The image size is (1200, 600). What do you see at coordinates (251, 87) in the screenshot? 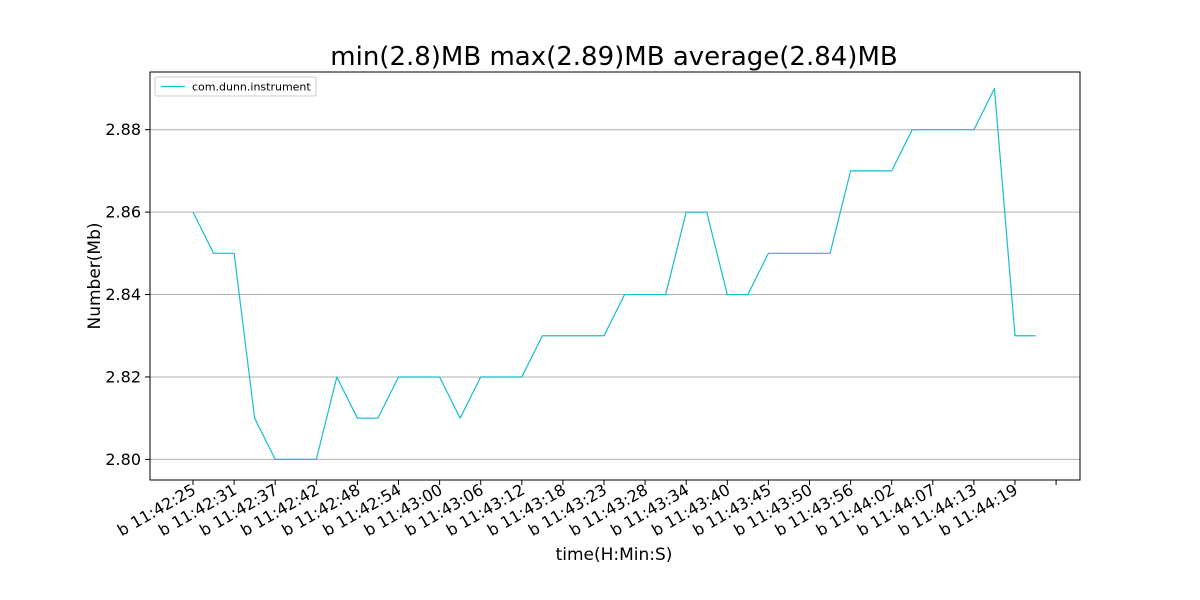
I see `legend-entry-label: com.dunn.instrument` at bounding box center [251, 87].